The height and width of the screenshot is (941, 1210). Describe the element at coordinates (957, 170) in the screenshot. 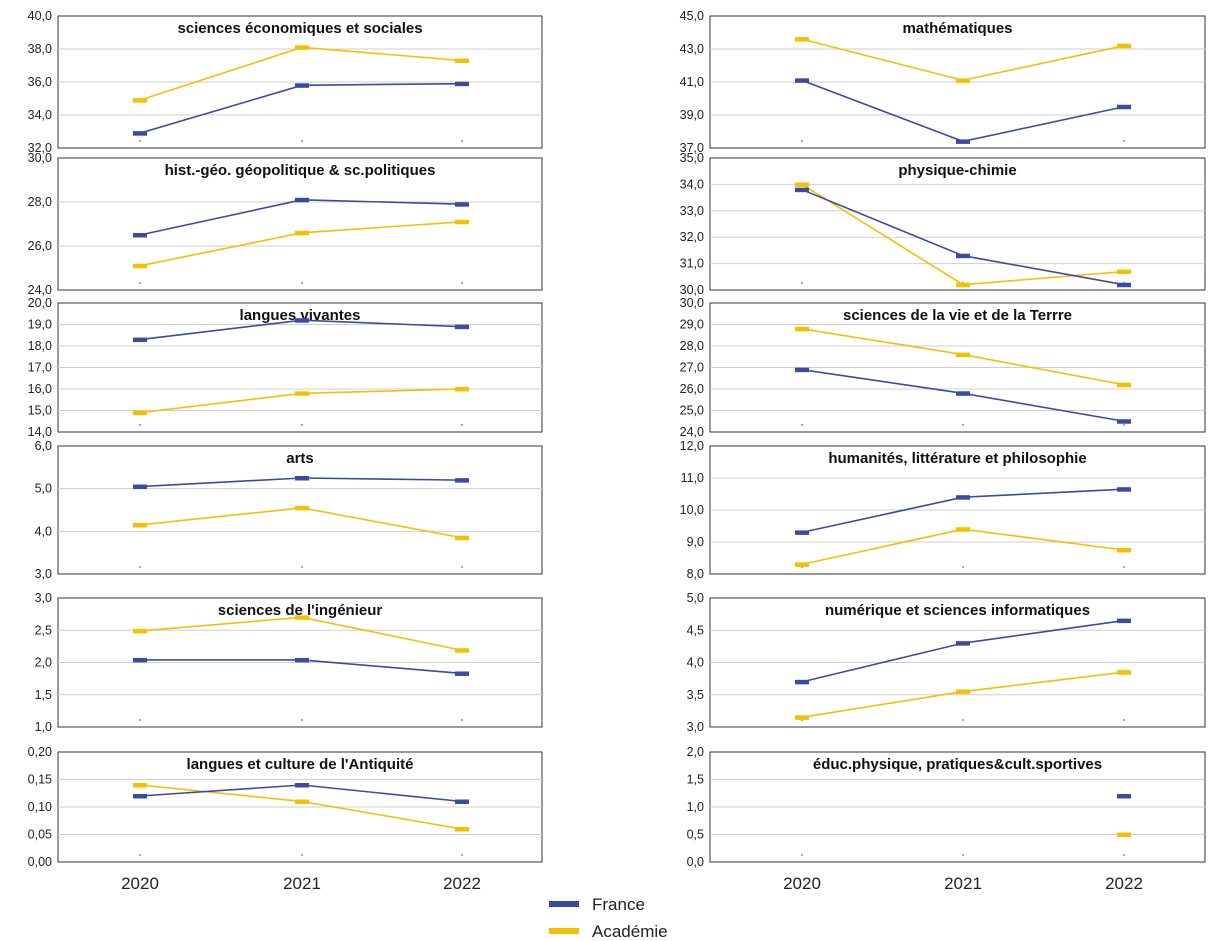

I see `panel-title: physique-chimie` at that location.